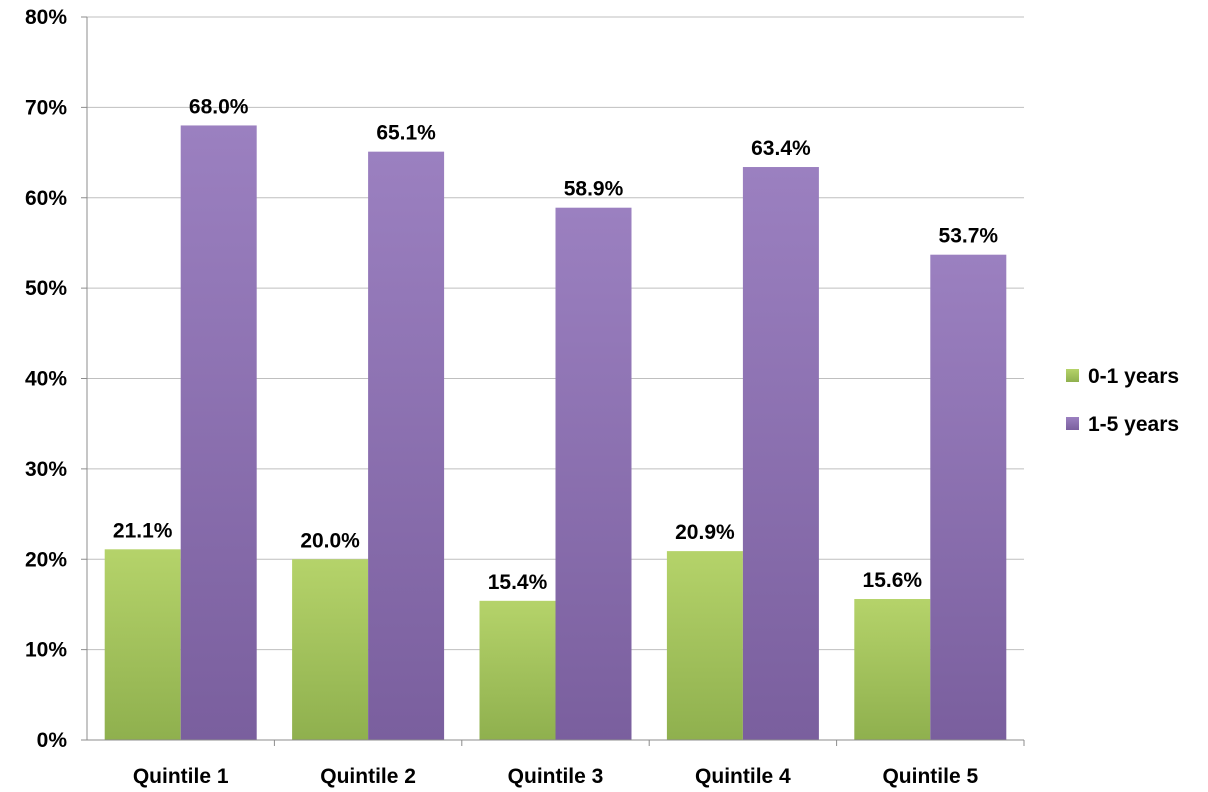 This screenshot has width=1208, height=792. I want to click on data-label: 68.0%, so click(219, 106).